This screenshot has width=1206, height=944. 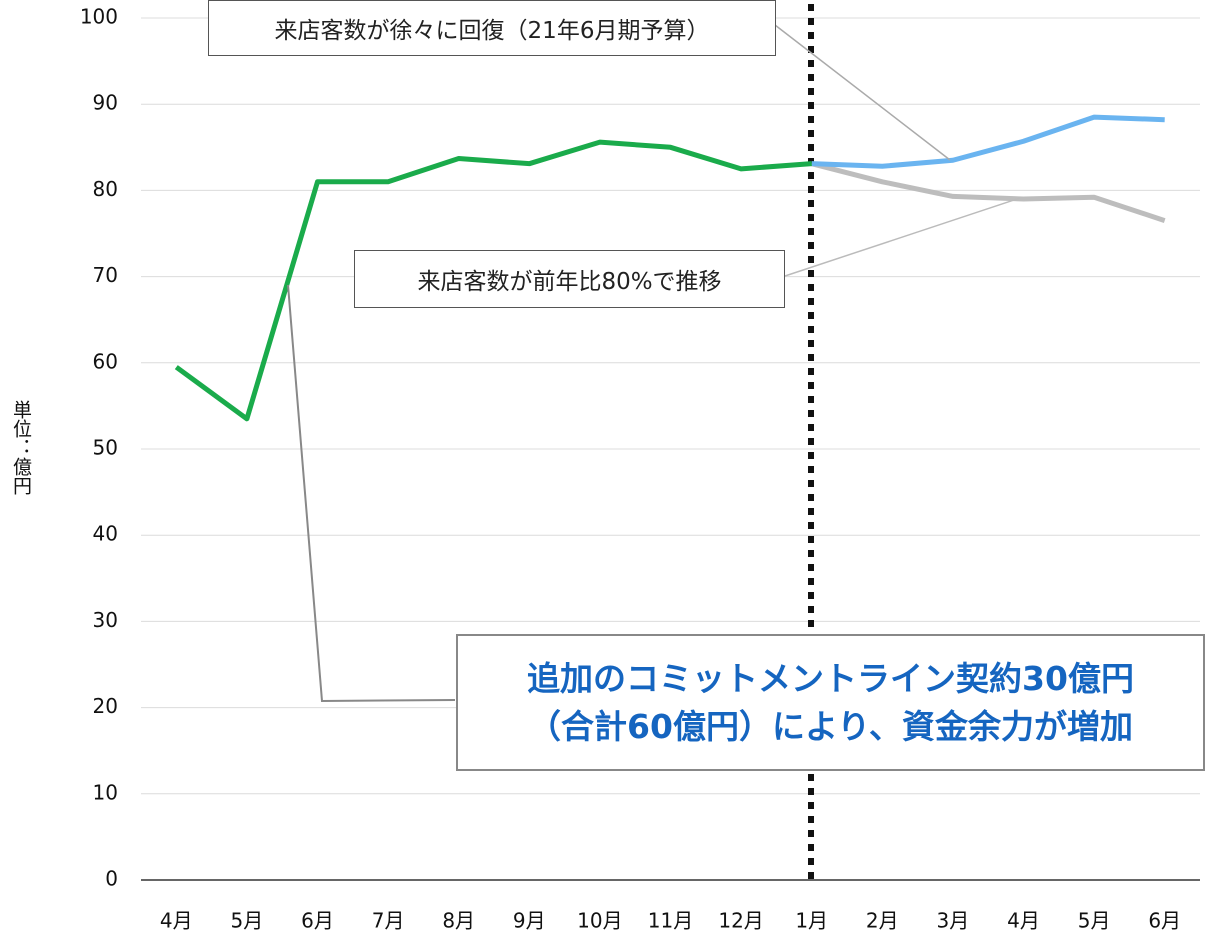 I want to click on y-axis-label: 単位：億円, so click(x=21, y=447).